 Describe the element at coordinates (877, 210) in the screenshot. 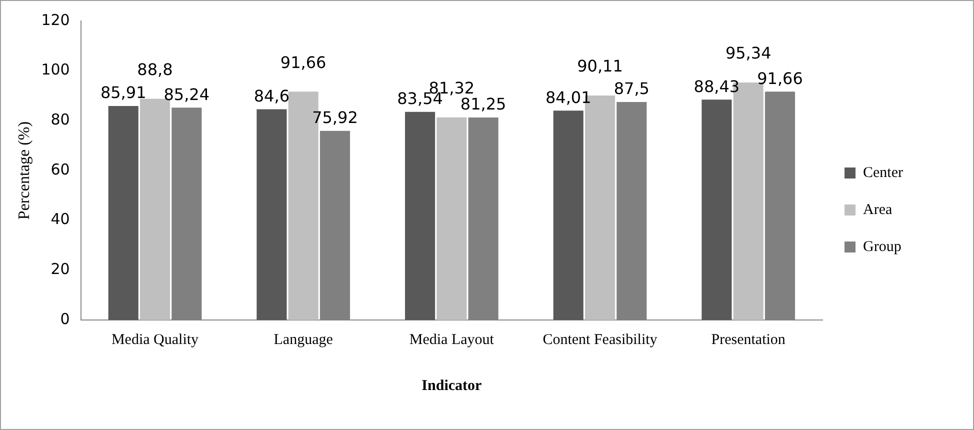

I see `legend-label: Area` at that location.